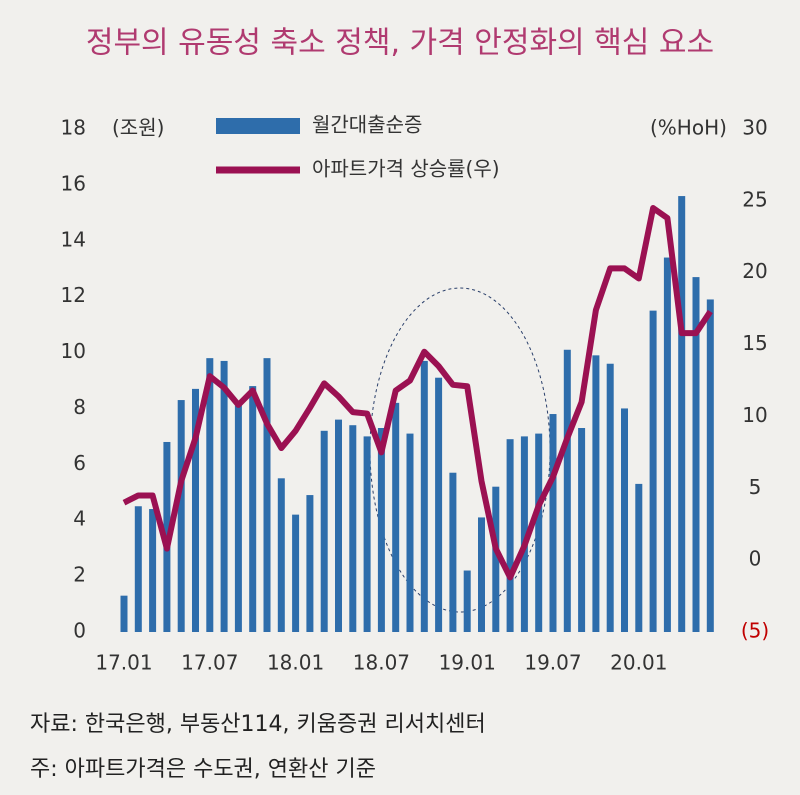  I want to click on y2-tick-label: (5), so click(755, 631).